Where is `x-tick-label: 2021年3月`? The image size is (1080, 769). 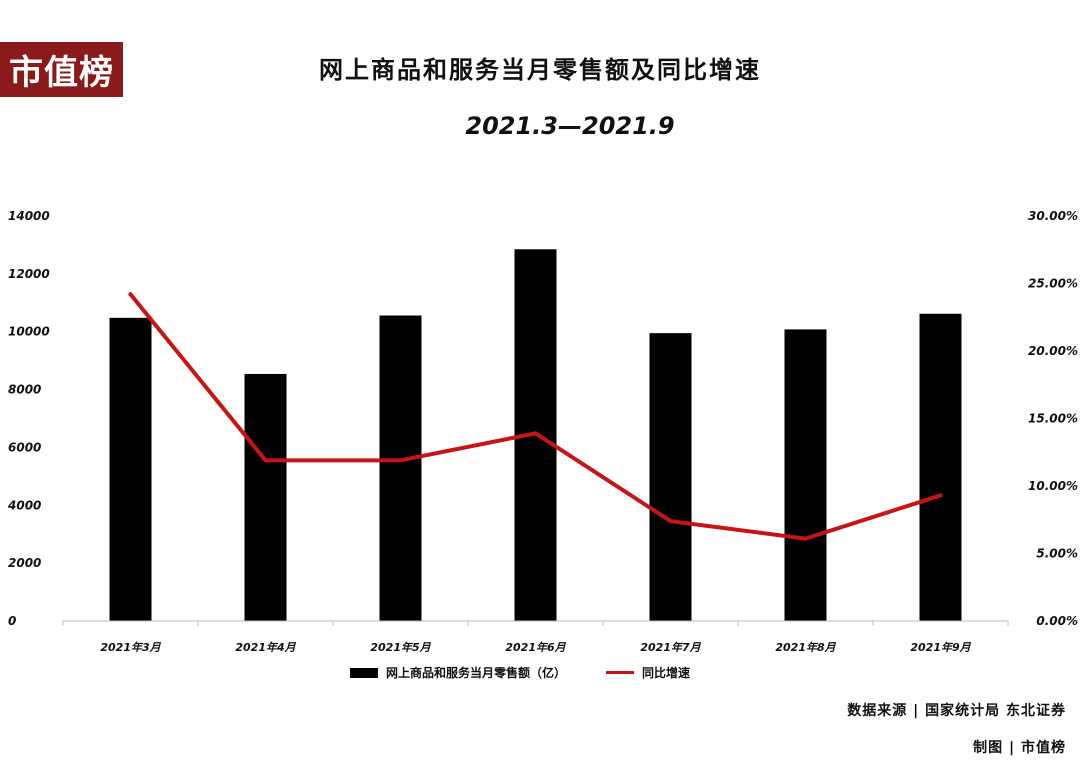
x-tick-label: 2021年3月 is located at coordinates (130, 647).